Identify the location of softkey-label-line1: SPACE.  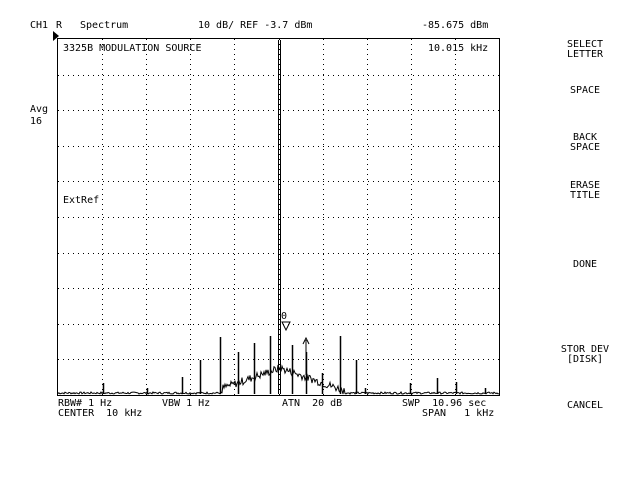
(585, 90).